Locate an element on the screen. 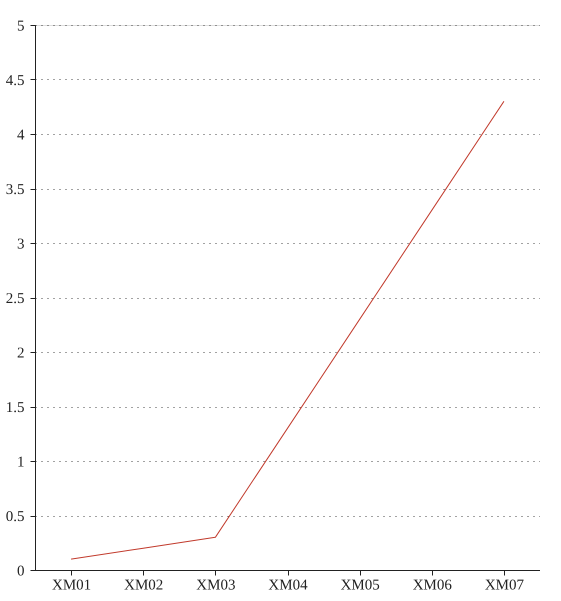 This screenshot has width=561, height=601. x-tick-label: XM01 is located at coordinates (72, 586).